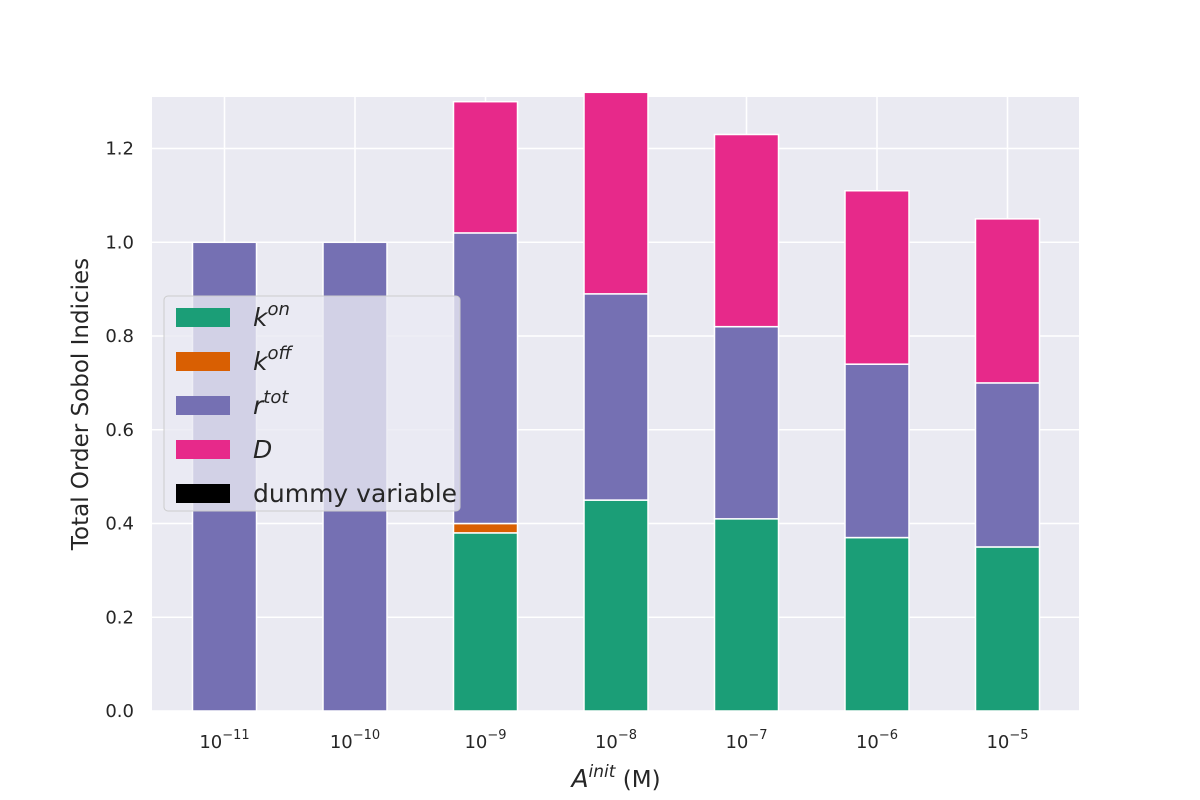  Describe the element at coordinates (1018, 735) in the screenshot. I see `x-tick-exponent: −5` at that location.